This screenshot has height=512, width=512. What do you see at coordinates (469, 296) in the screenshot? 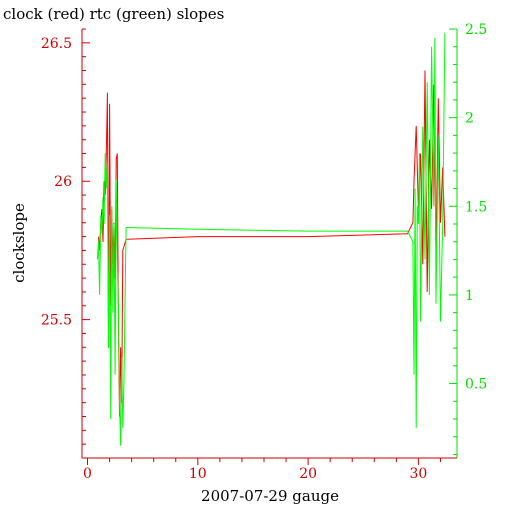
I see `right-y-tick-label: 1` at bounding box center [469, 296].